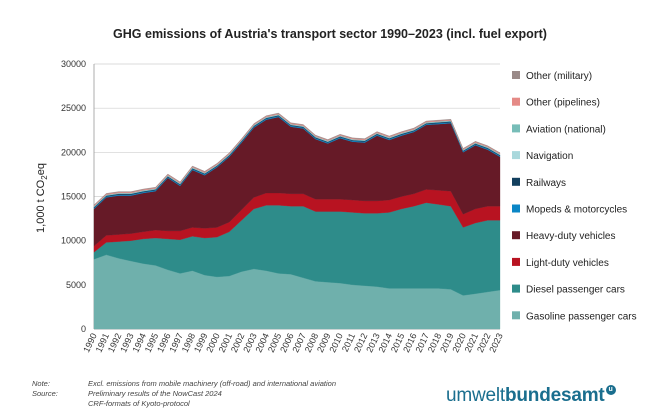  What do you see at coordinates (570, 236) in the screenshot?
I see `legend-label: Heavy-duty vehicles` at bounding box center [570, 236].